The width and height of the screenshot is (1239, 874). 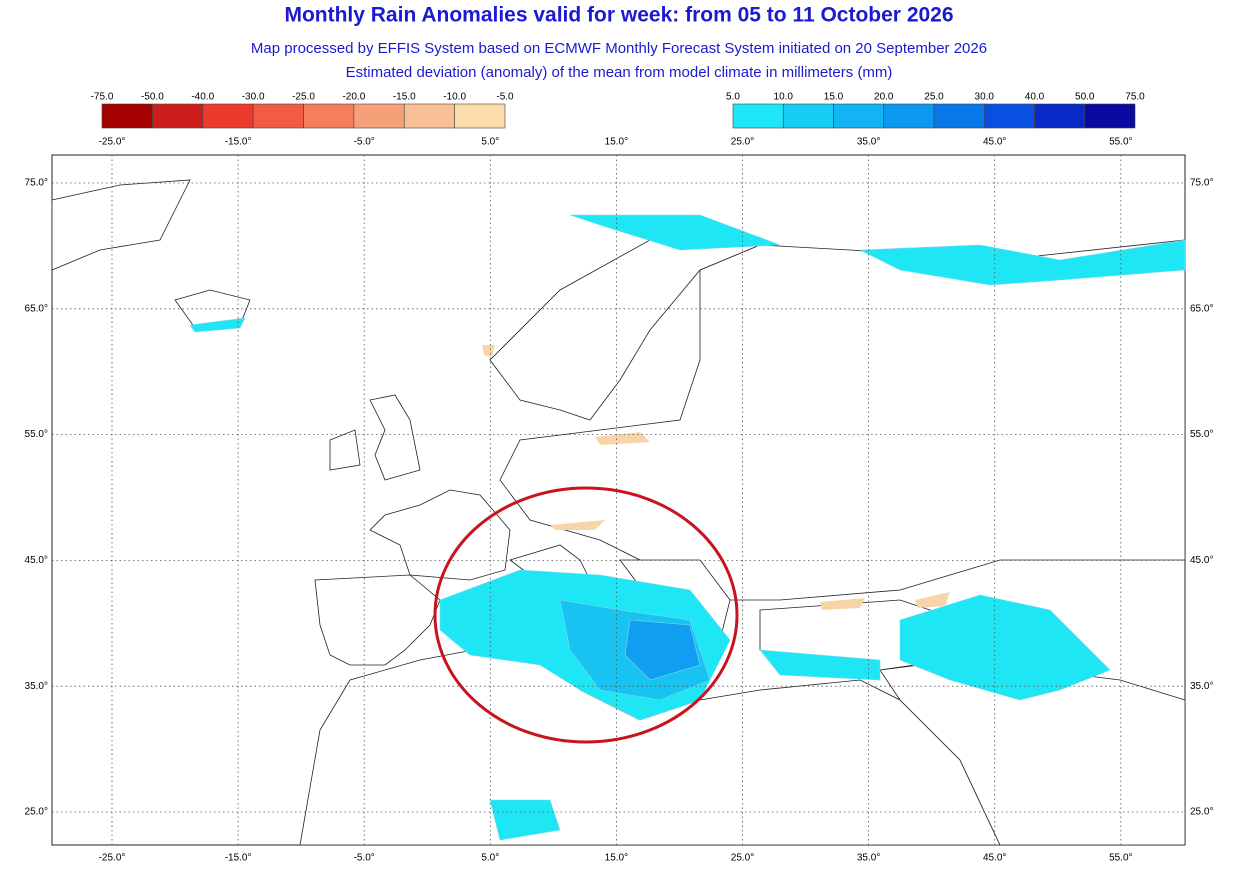 What do you see at coordinates (217, 325) in the screenshot?
I see `anomaly-iceland` at bounding box center [217, 325].